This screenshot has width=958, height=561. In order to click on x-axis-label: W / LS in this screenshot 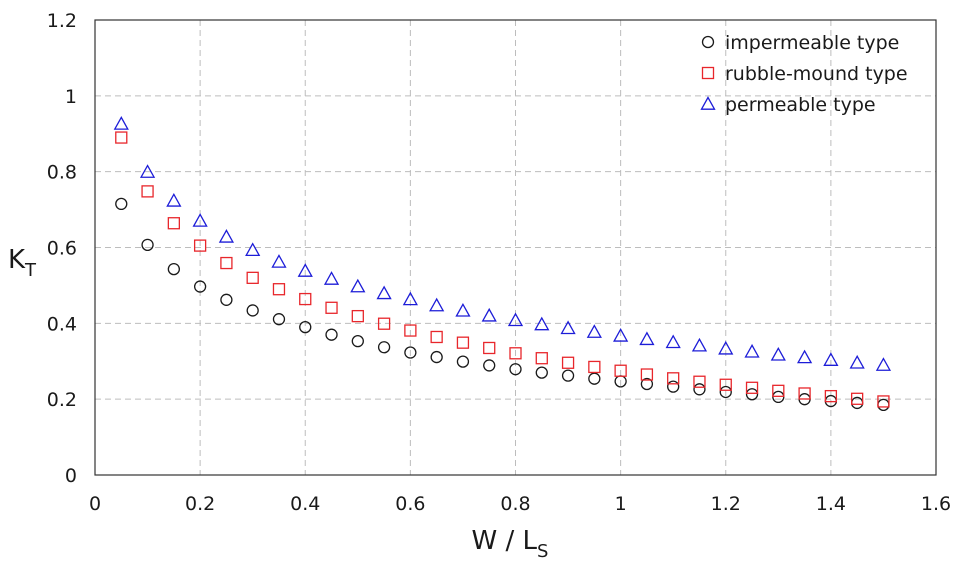, I will do `click(510, 543)`.